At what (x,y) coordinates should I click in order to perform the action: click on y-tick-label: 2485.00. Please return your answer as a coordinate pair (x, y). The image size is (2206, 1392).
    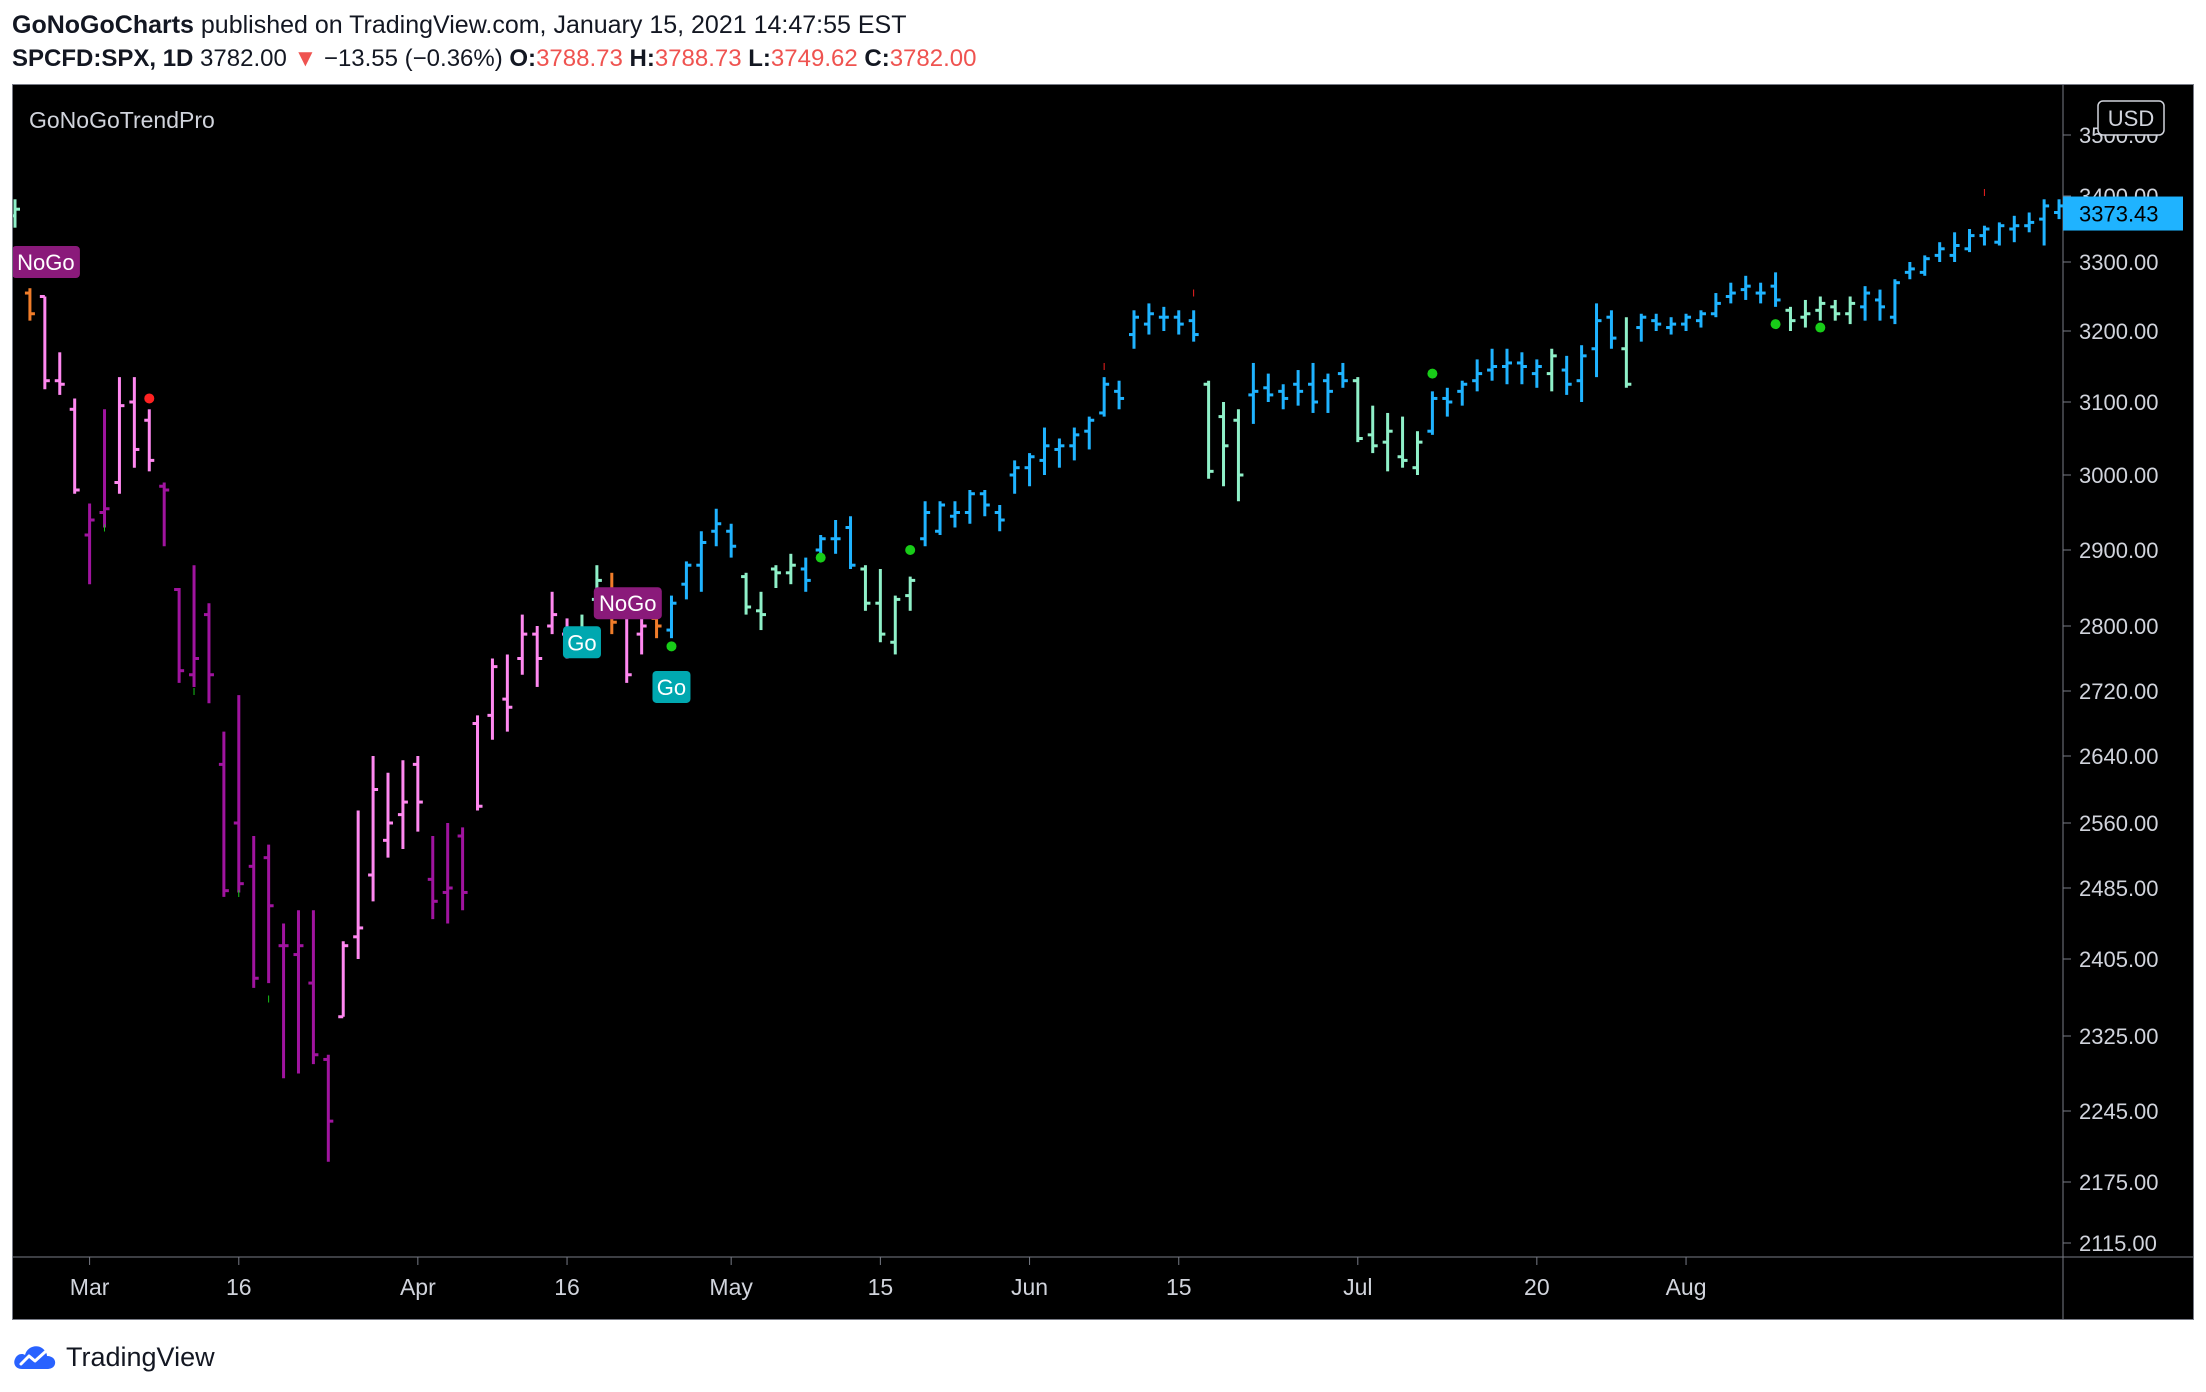
    Looking at the image, I should click on (2119, 888).